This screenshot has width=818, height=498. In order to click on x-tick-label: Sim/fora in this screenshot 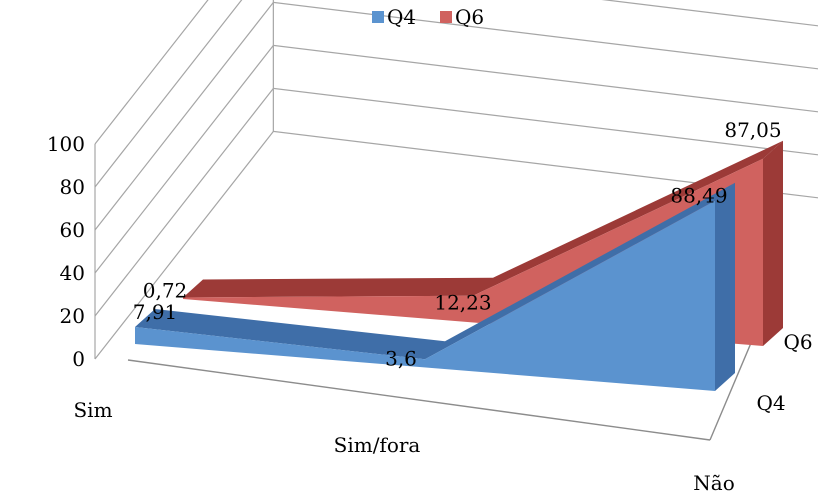, I will do `click(377, 445)`.